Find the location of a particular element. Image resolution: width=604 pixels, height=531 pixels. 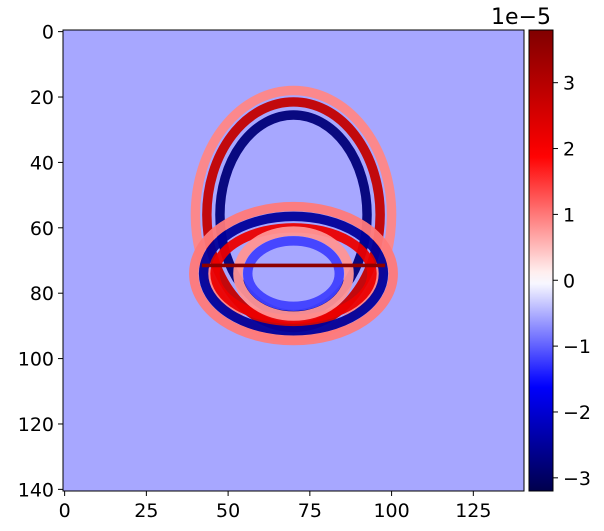

colorbar-tick-label: −3 is located at coordinates (577, 479).